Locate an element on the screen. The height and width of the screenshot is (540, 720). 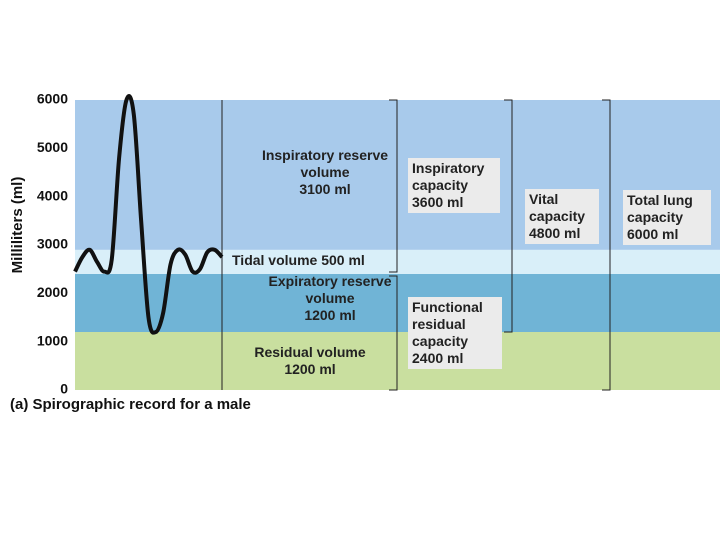
capacity-name: Vital capacity is located at coordinates (557, 207).